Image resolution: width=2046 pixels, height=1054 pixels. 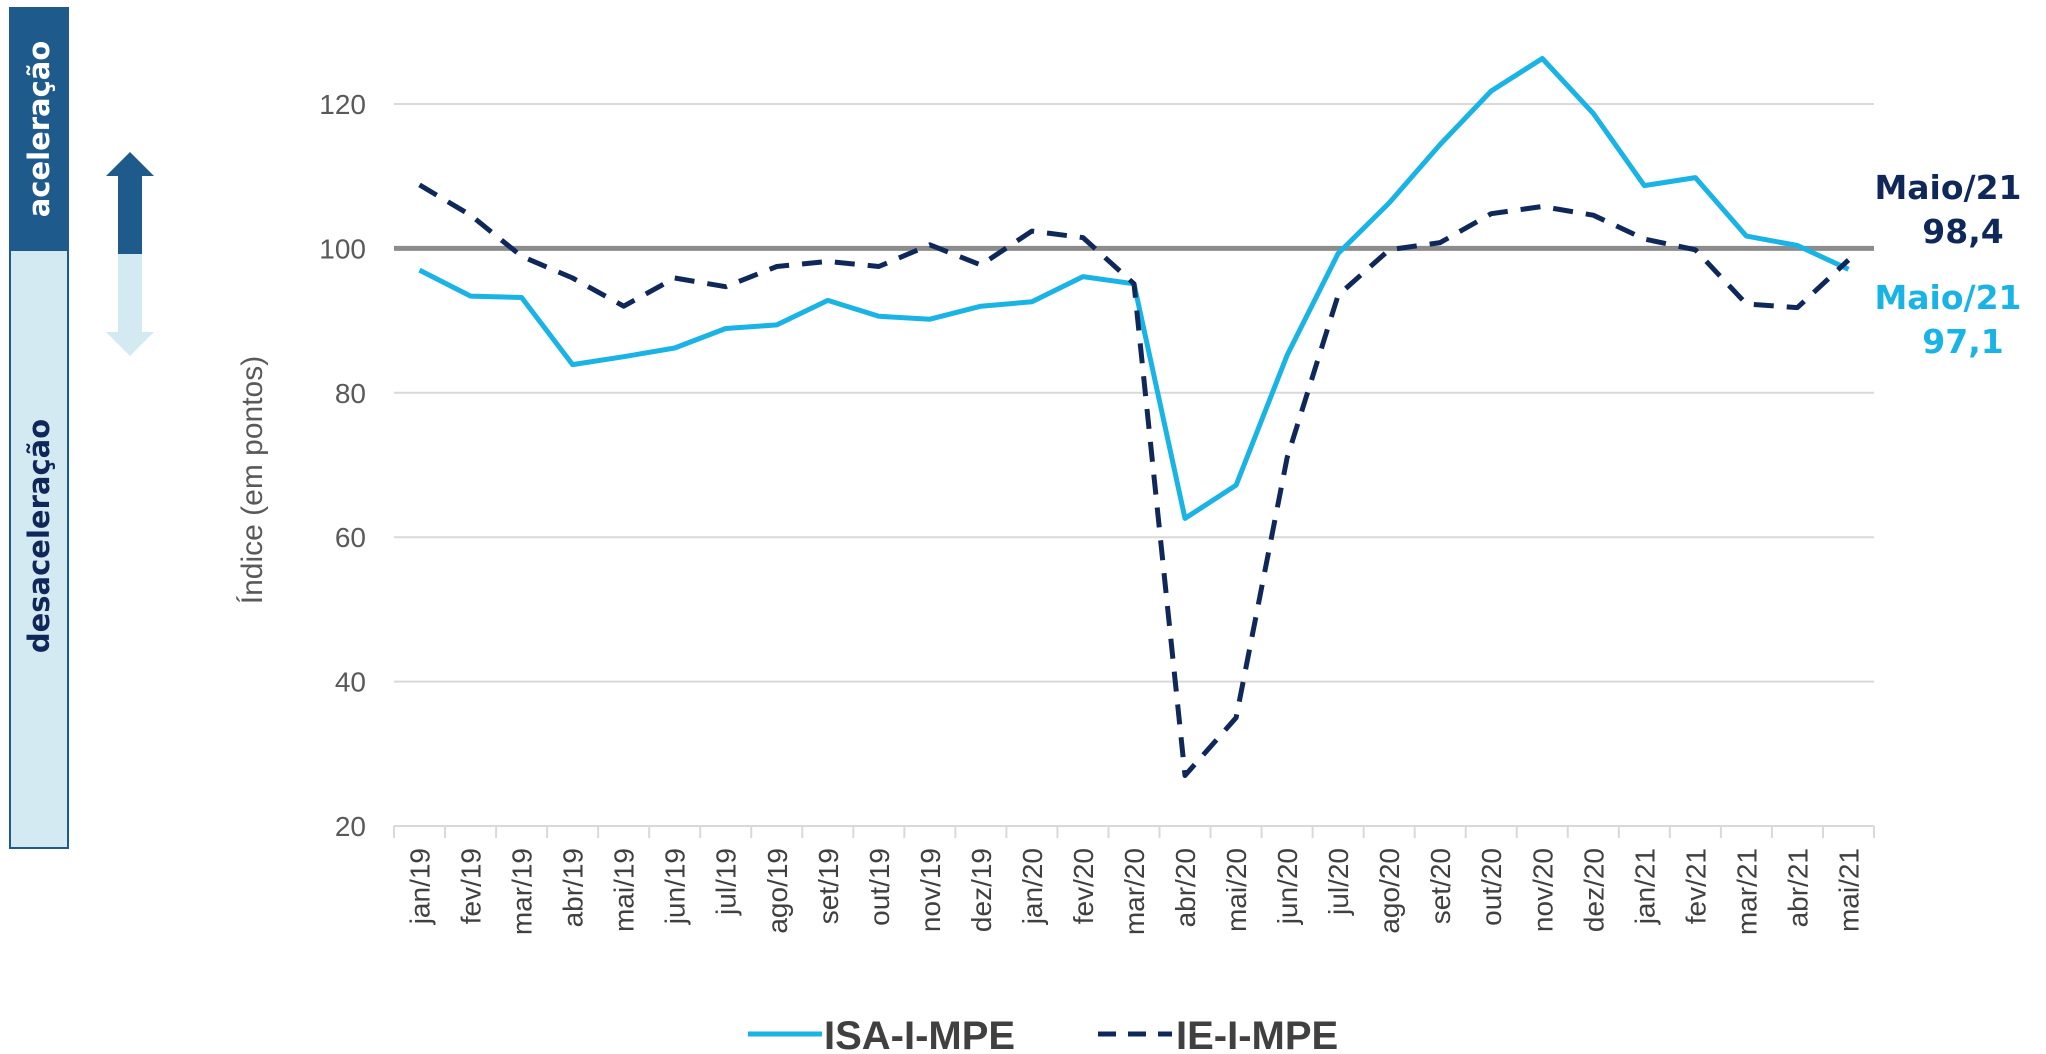 I want to click on x-tick-label: mai/21, so click(x=1848, y=890).